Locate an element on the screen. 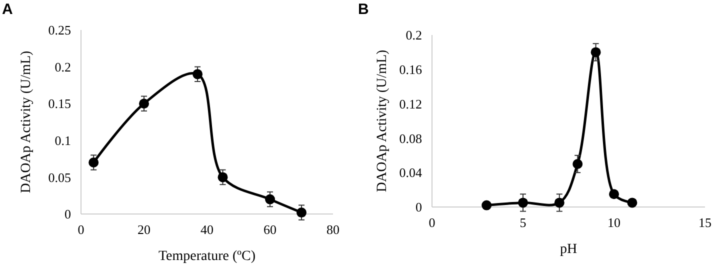 Image resolution: width=713 pixels, height=265 pixels. chart-title: A is located at coordinates (7, 9).